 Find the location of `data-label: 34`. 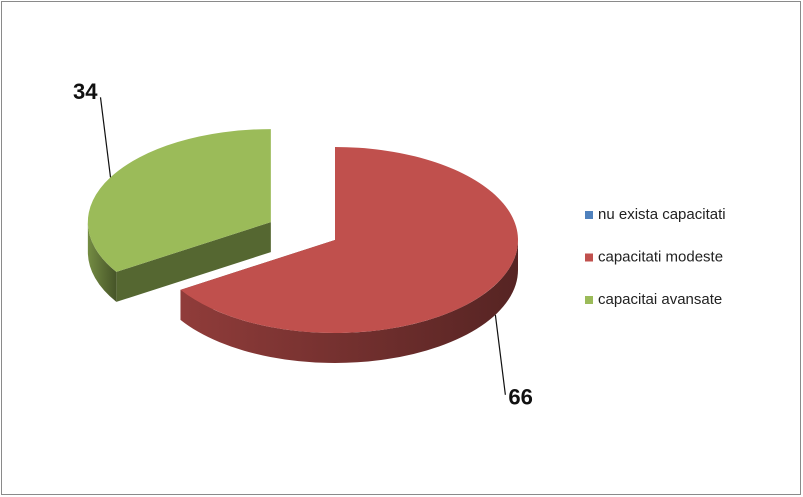

data-label: 34 is located at coordinates (85, 91).